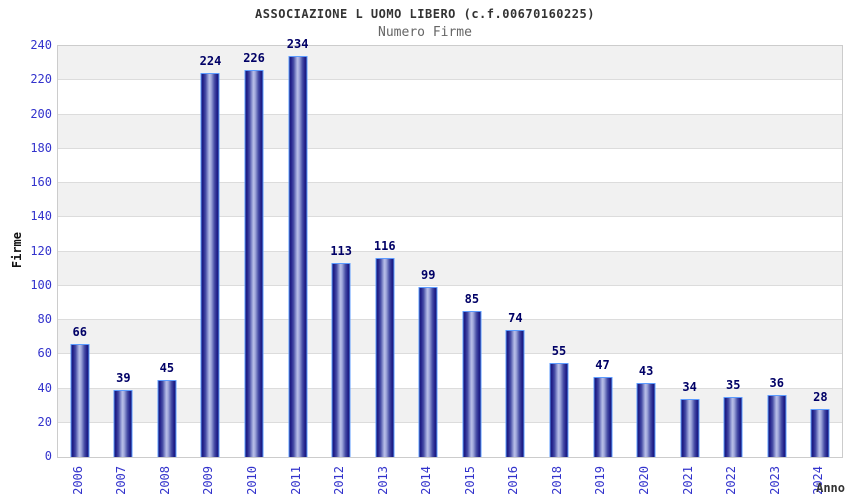 This screenshot has height=500, width=850. Describe the element at coordinates (41, 182) in the screenshot. I see `y-tick-label-160: 160` at that location.